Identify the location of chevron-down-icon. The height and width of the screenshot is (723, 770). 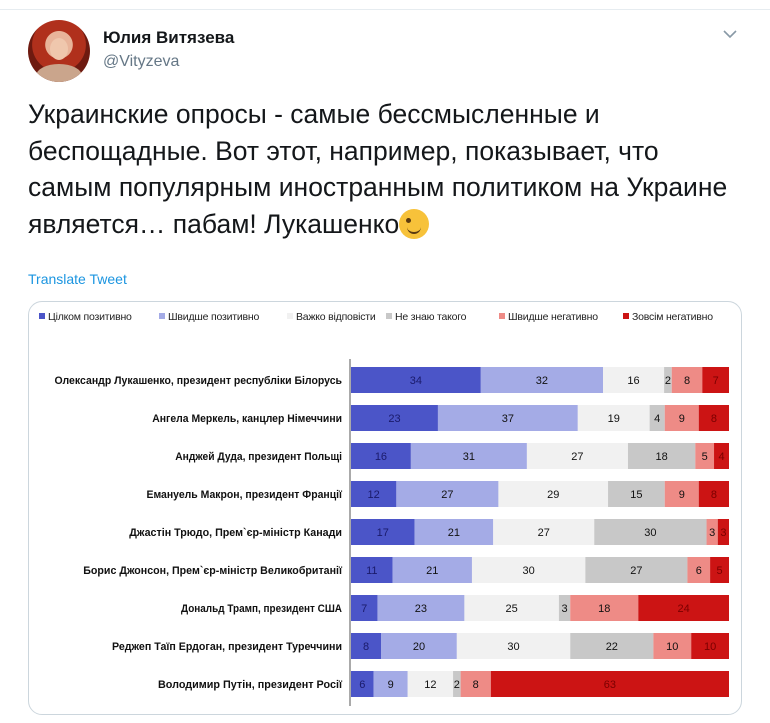
(730, 34).